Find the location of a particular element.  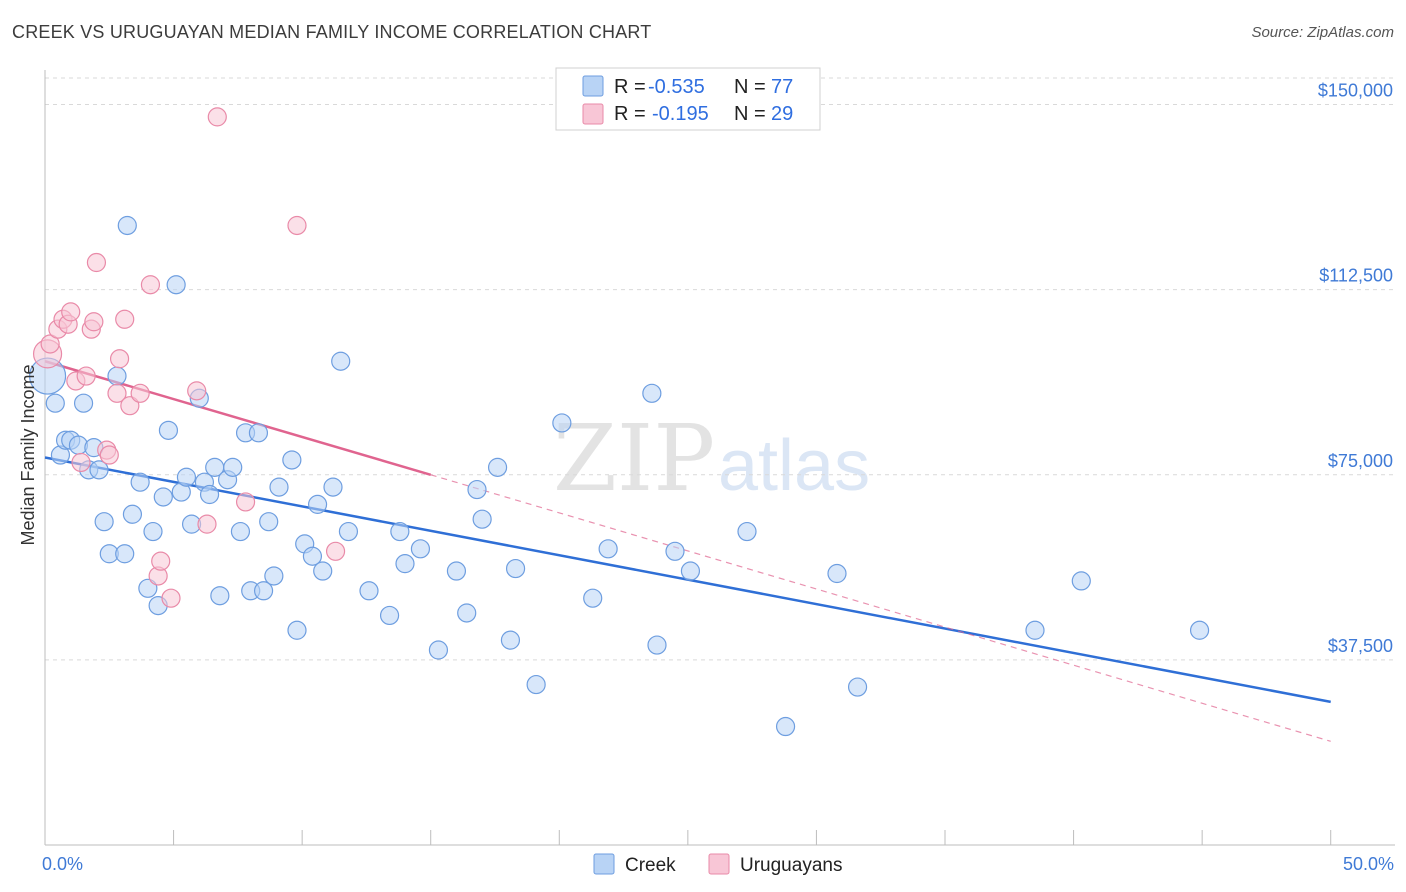

y-tick-label: $112,500 is located at coordinates (1356, 276).